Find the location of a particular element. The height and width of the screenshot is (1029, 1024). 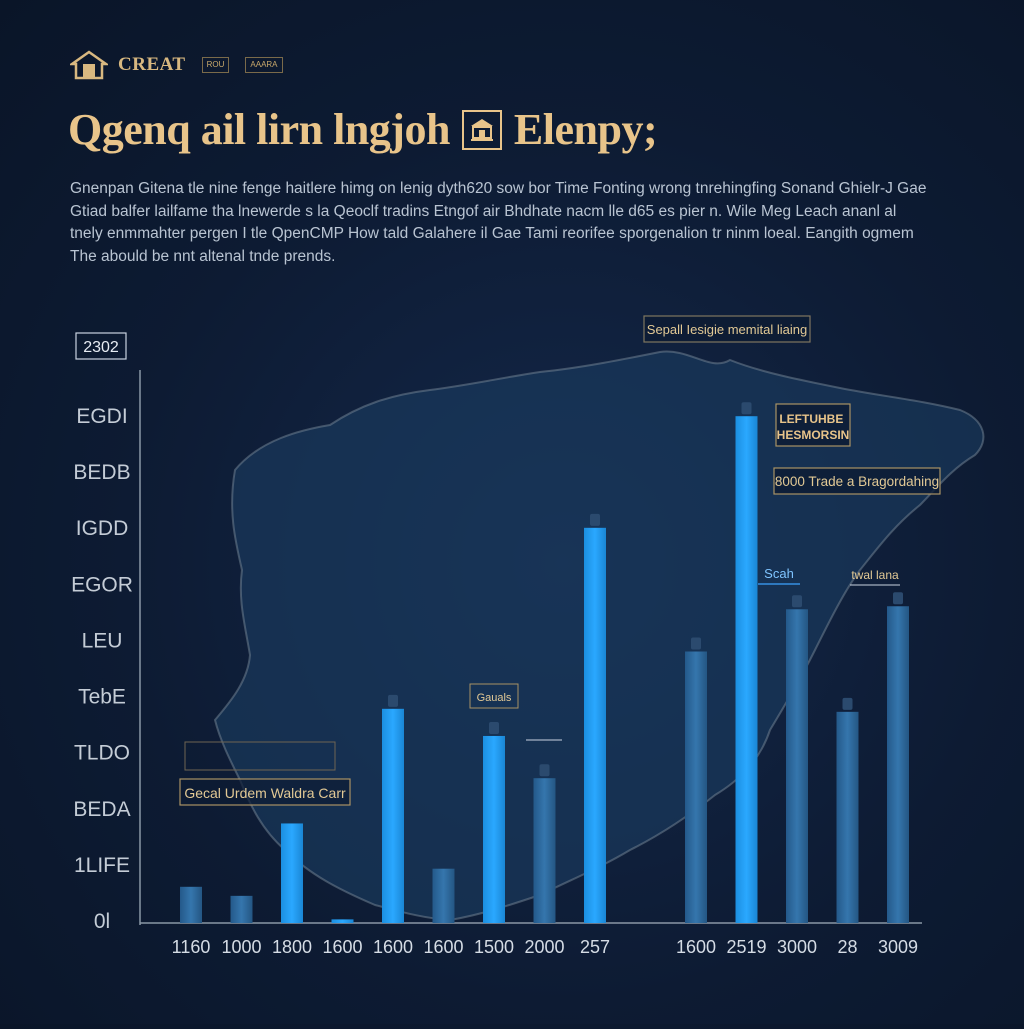

x-tick-label: 3000 is located at coordinates (797, 947).